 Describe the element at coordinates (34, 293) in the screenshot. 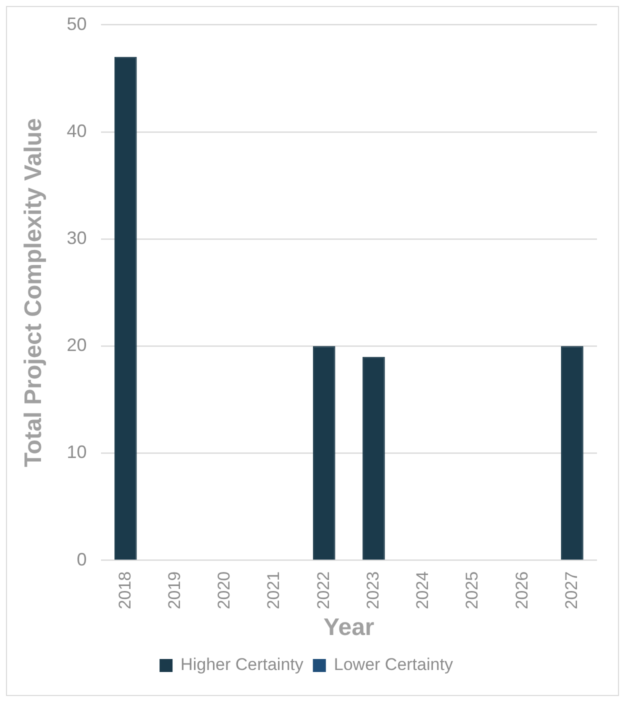

I see `y-axis-title: Total Project Complexity Value` at that location.